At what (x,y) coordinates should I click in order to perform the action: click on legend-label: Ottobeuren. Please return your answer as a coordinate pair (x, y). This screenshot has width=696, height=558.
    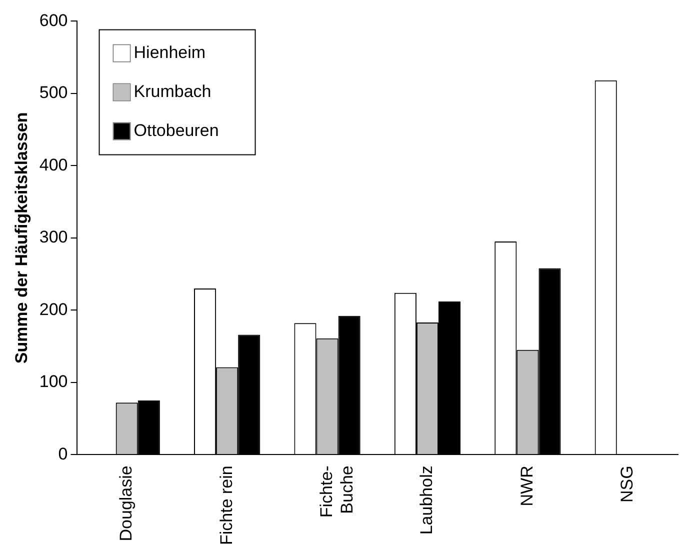
    Looking at the image, I should click on (176, 130).